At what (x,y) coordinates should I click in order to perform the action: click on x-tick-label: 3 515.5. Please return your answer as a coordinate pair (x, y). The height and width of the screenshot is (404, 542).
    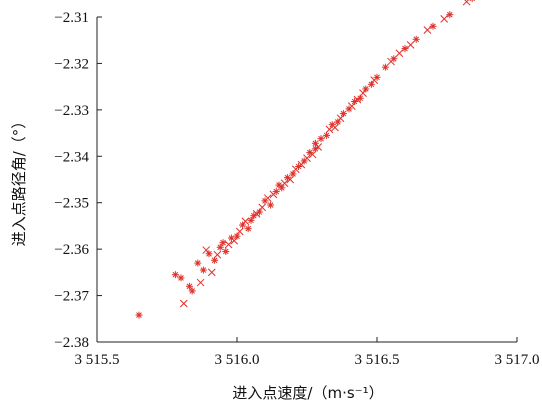
    Looking at the image, I should click on (97, 360).